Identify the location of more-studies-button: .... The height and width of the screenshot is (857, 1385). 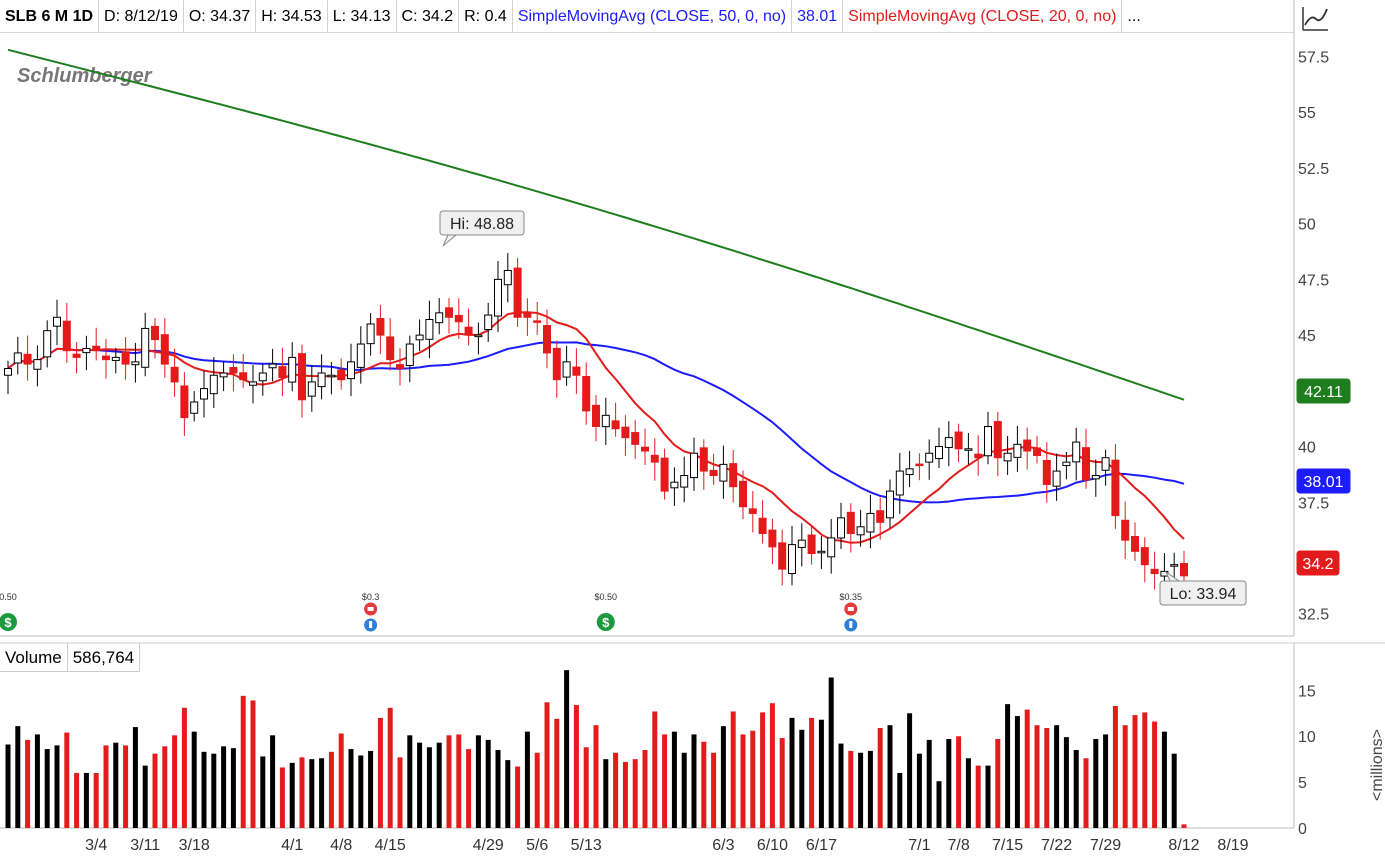
(1134, 16).